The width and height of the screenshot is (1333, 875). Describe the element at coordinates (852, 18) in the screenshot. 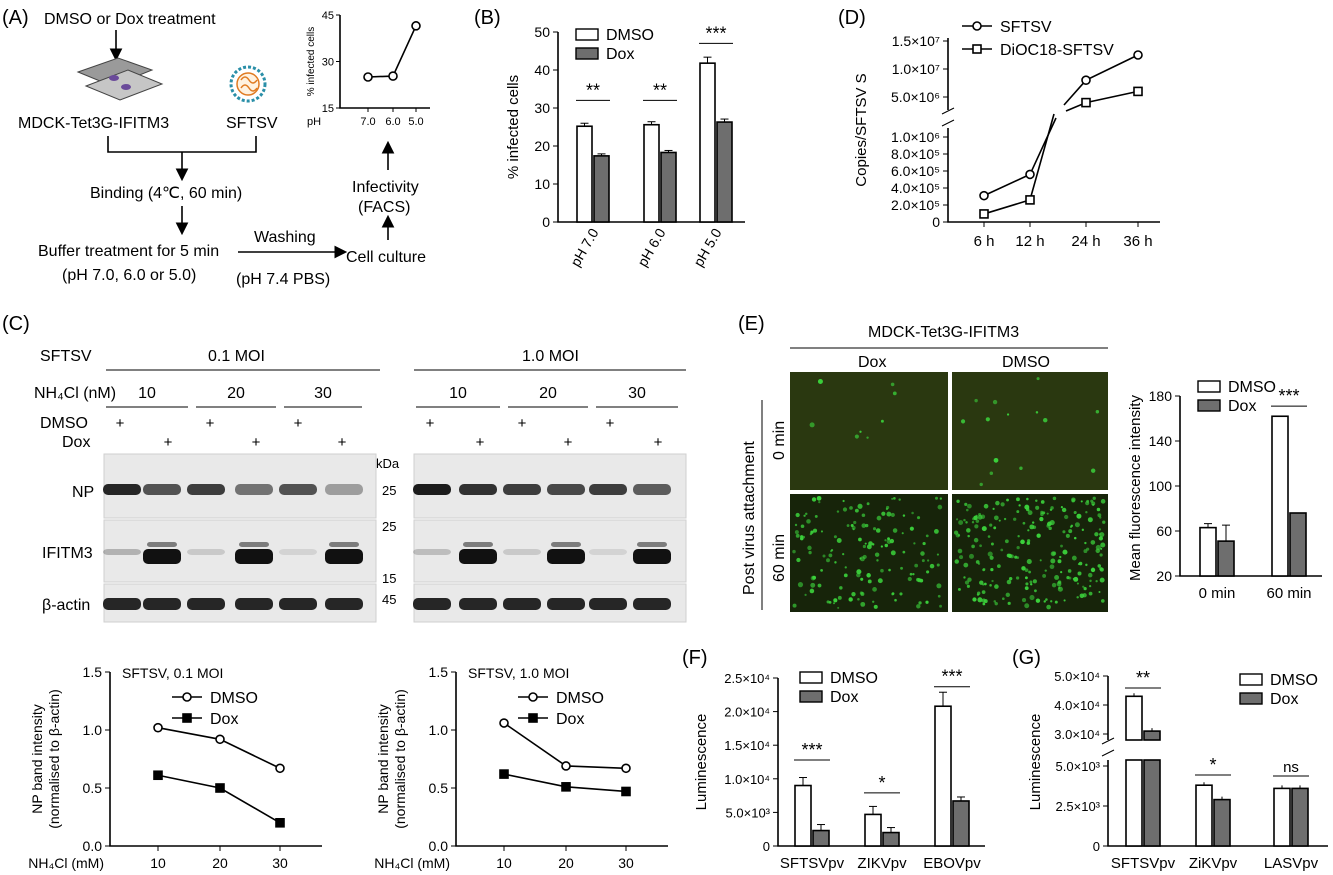

I see `panel-label-d: (D)` at that location.